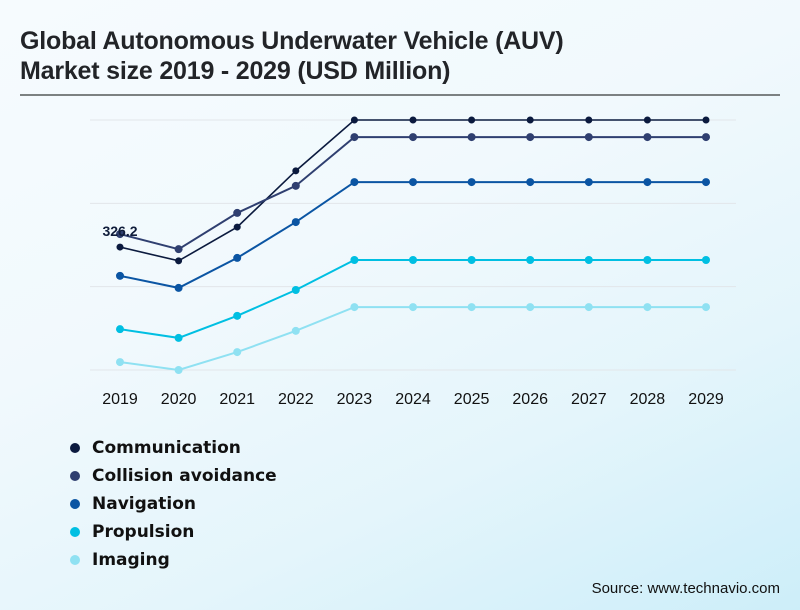  Describe the element at coordinates (237, 399) in the screenshot. I see `x-tick-label: 2021` at that location.